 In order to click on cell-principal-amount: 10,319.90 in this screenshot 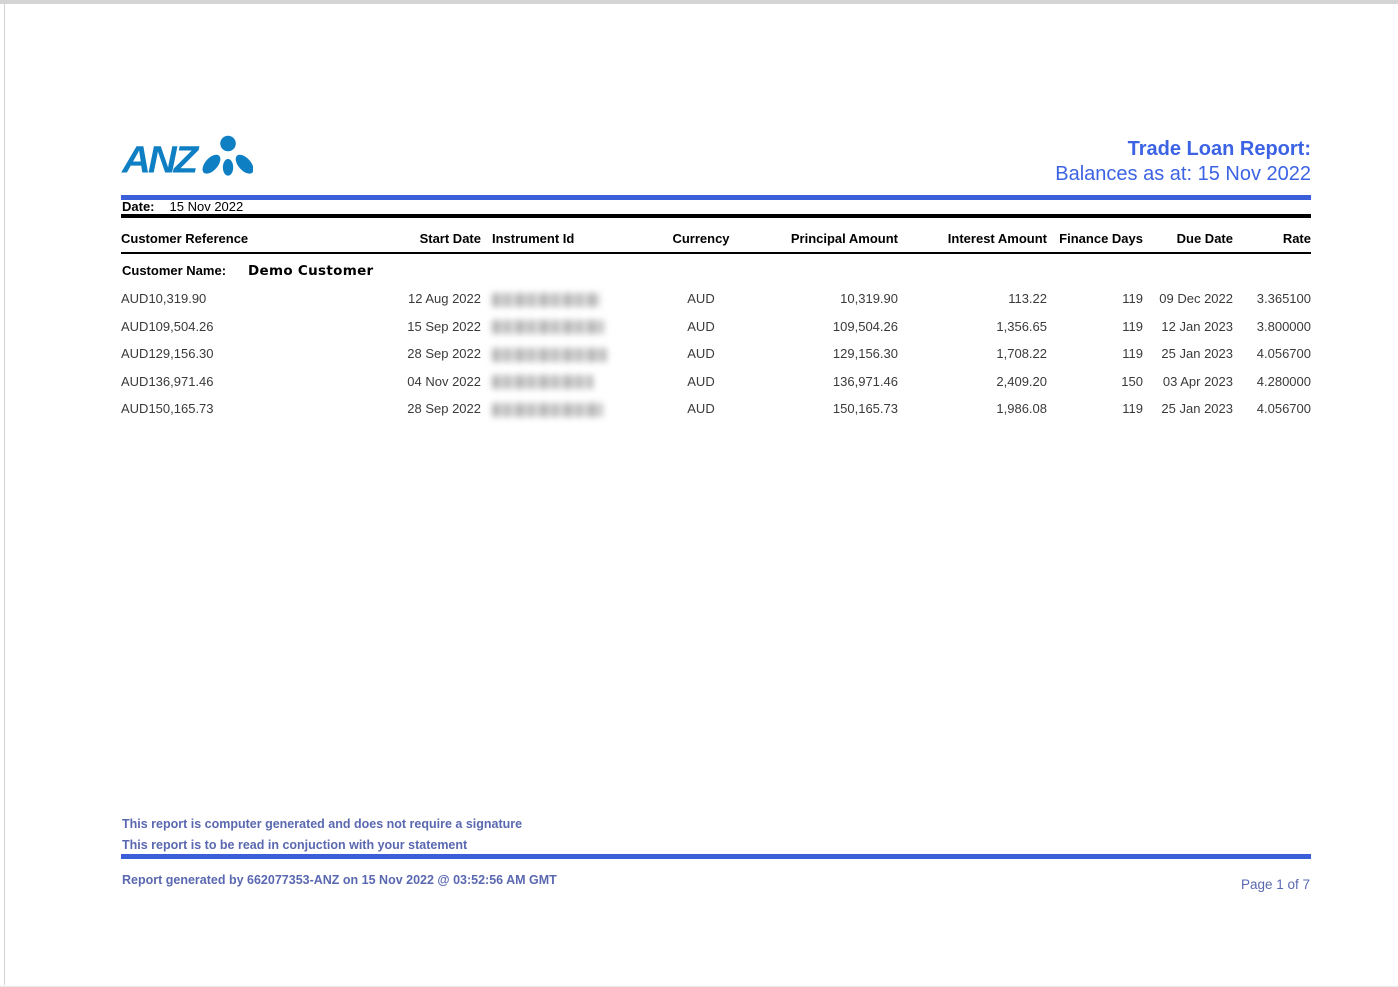, I will do `click(869, 299)`.